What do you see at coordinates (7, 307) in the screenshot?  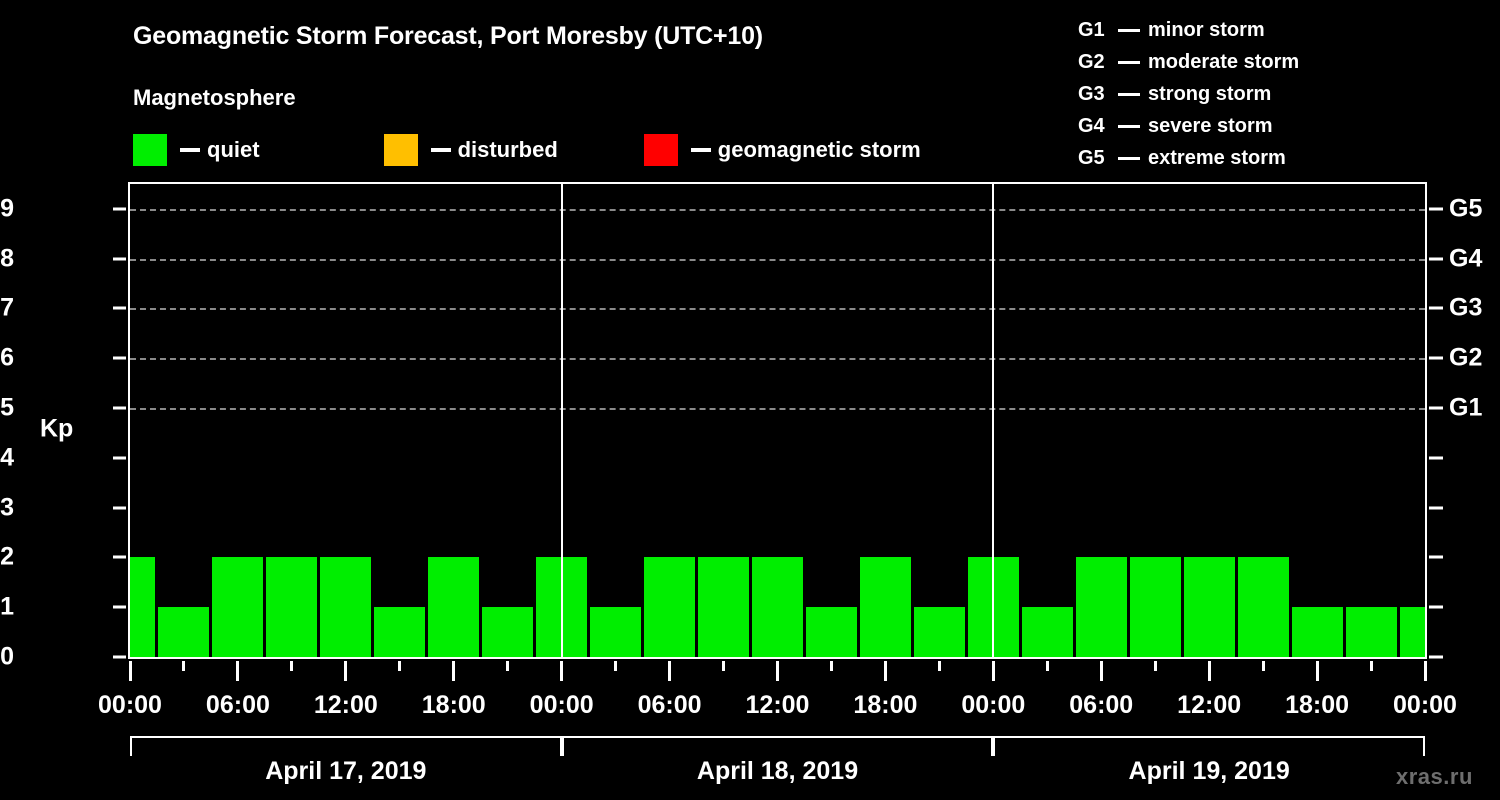 I see `y-tick-label-7: 7` at bounding box center [7, 307].